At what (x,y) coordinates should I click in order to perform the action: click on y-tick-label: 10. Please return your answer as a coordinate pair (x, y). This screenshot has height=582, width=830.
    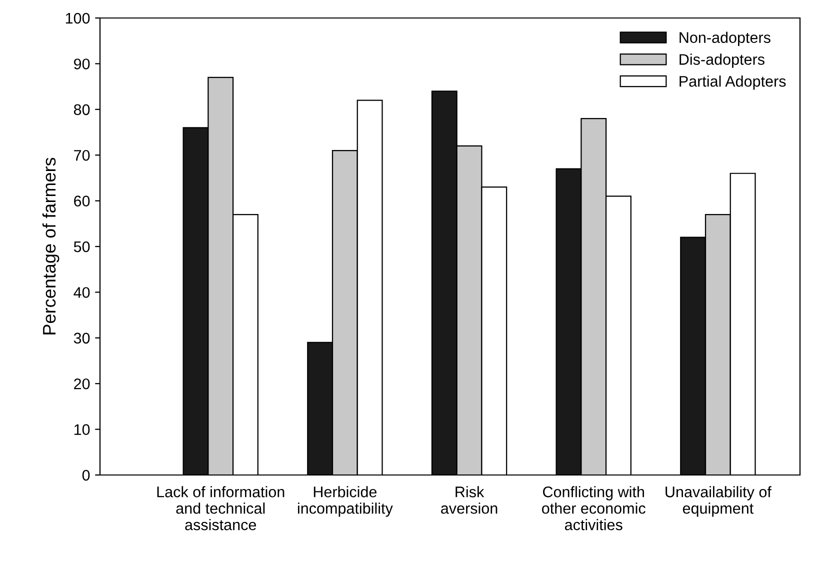
    Looking at the image, I should click on (82, 429).